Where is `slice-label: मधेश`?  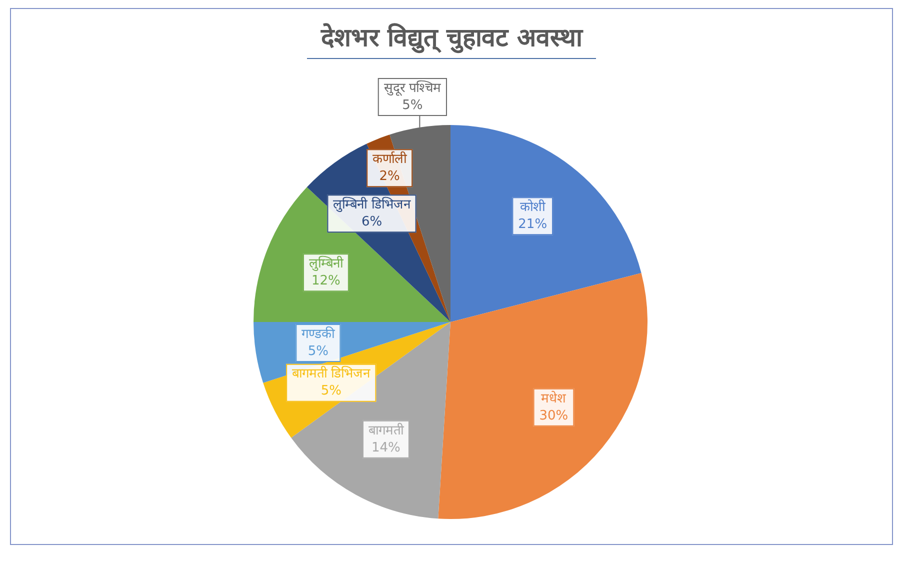 slice-label: मधेश is located at coordinates (554, 398).